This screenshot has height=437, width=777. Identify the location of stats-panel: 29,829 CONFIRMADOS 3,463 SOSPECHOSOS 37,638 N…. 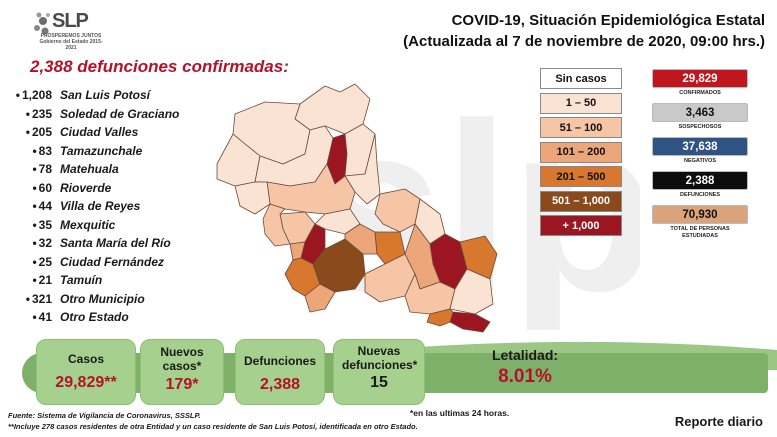
(700, 154).